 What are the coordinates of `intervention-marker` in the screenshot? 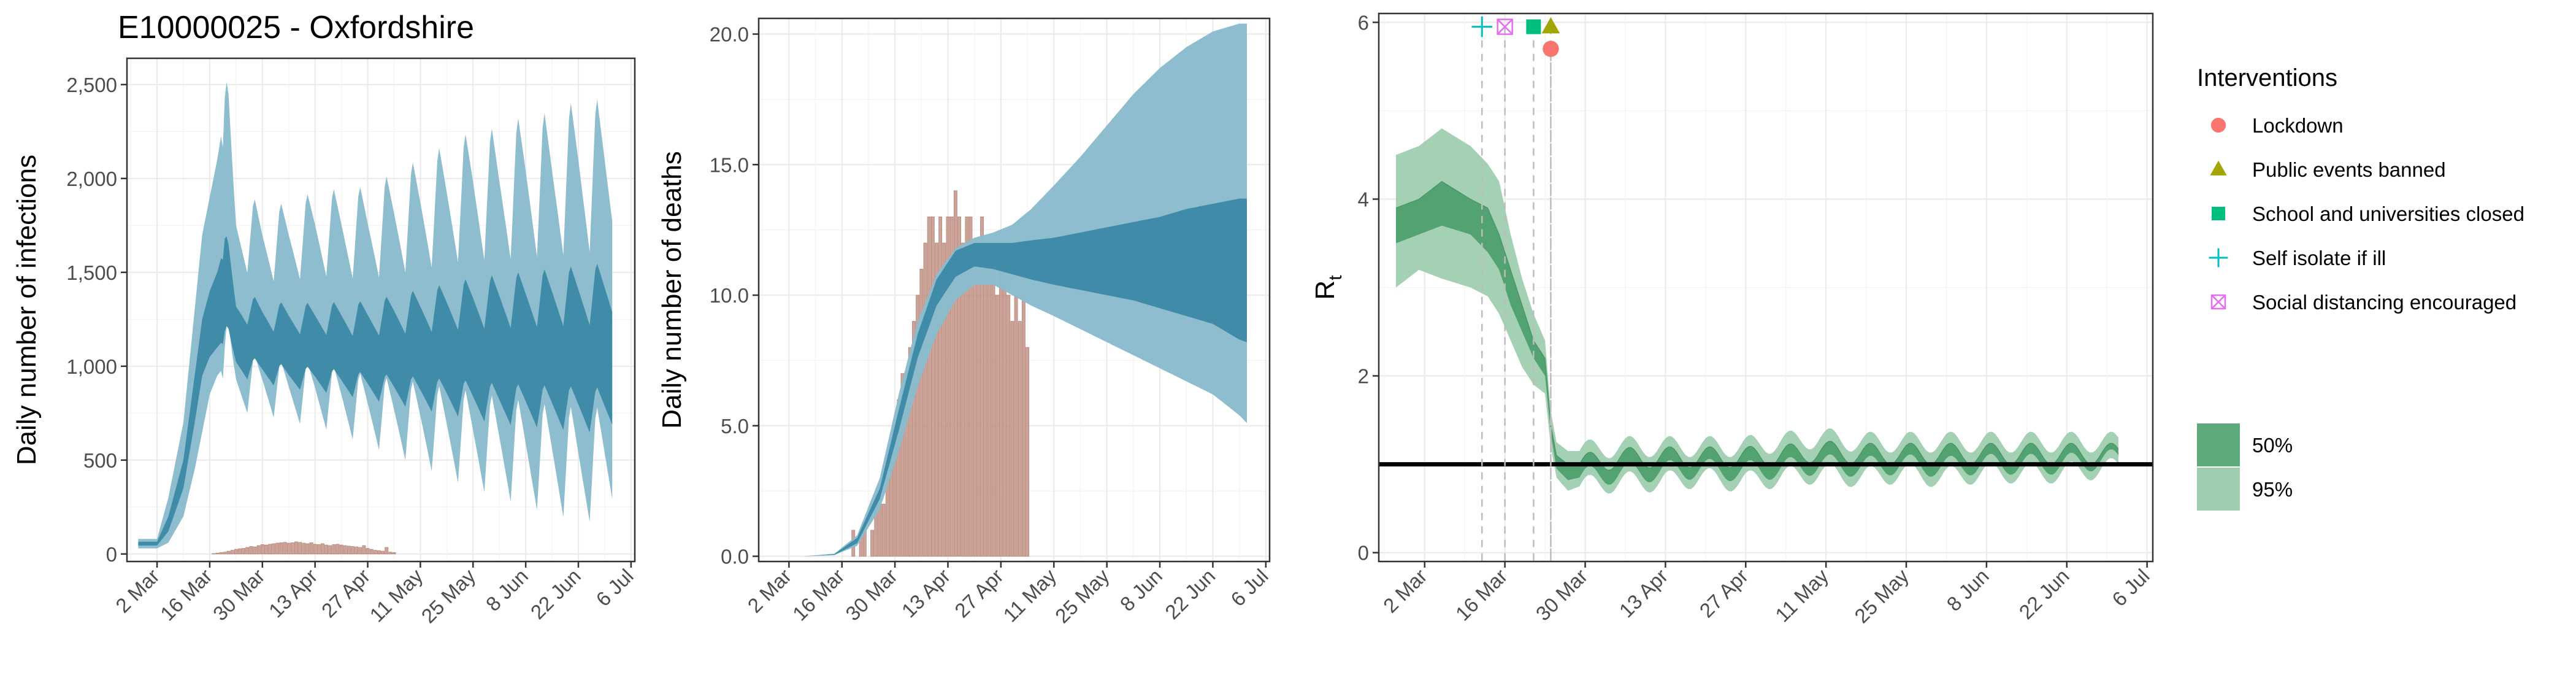 It's located at (1550, 25).